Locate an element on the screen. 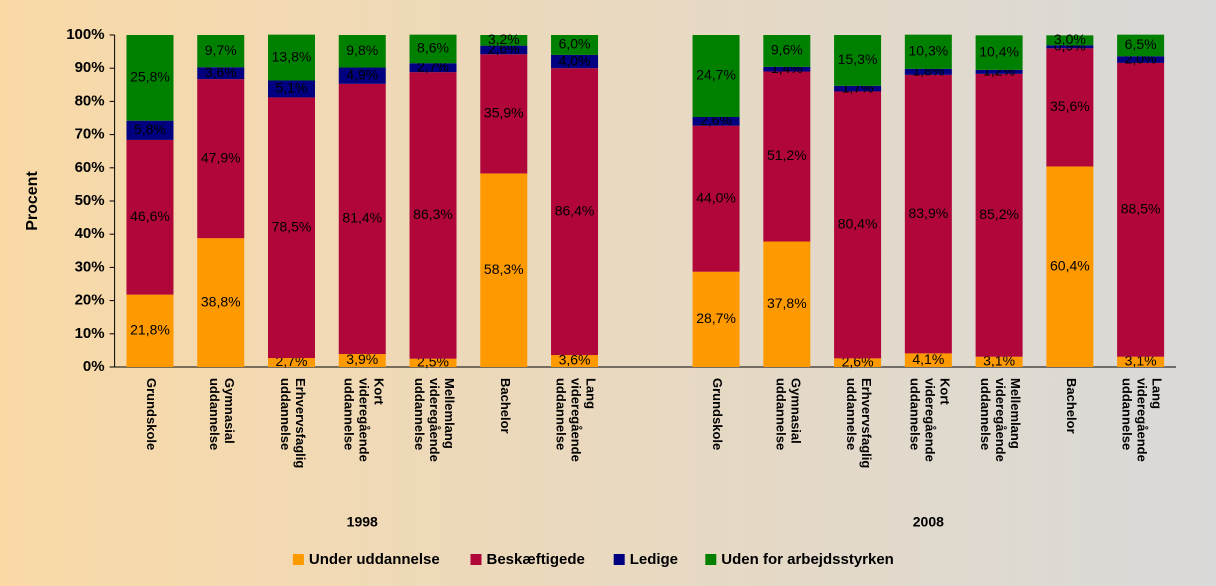 The width and height of the screenshot is (1216, 586). y-tick-label: 70% is located at coordinates (90, 134).